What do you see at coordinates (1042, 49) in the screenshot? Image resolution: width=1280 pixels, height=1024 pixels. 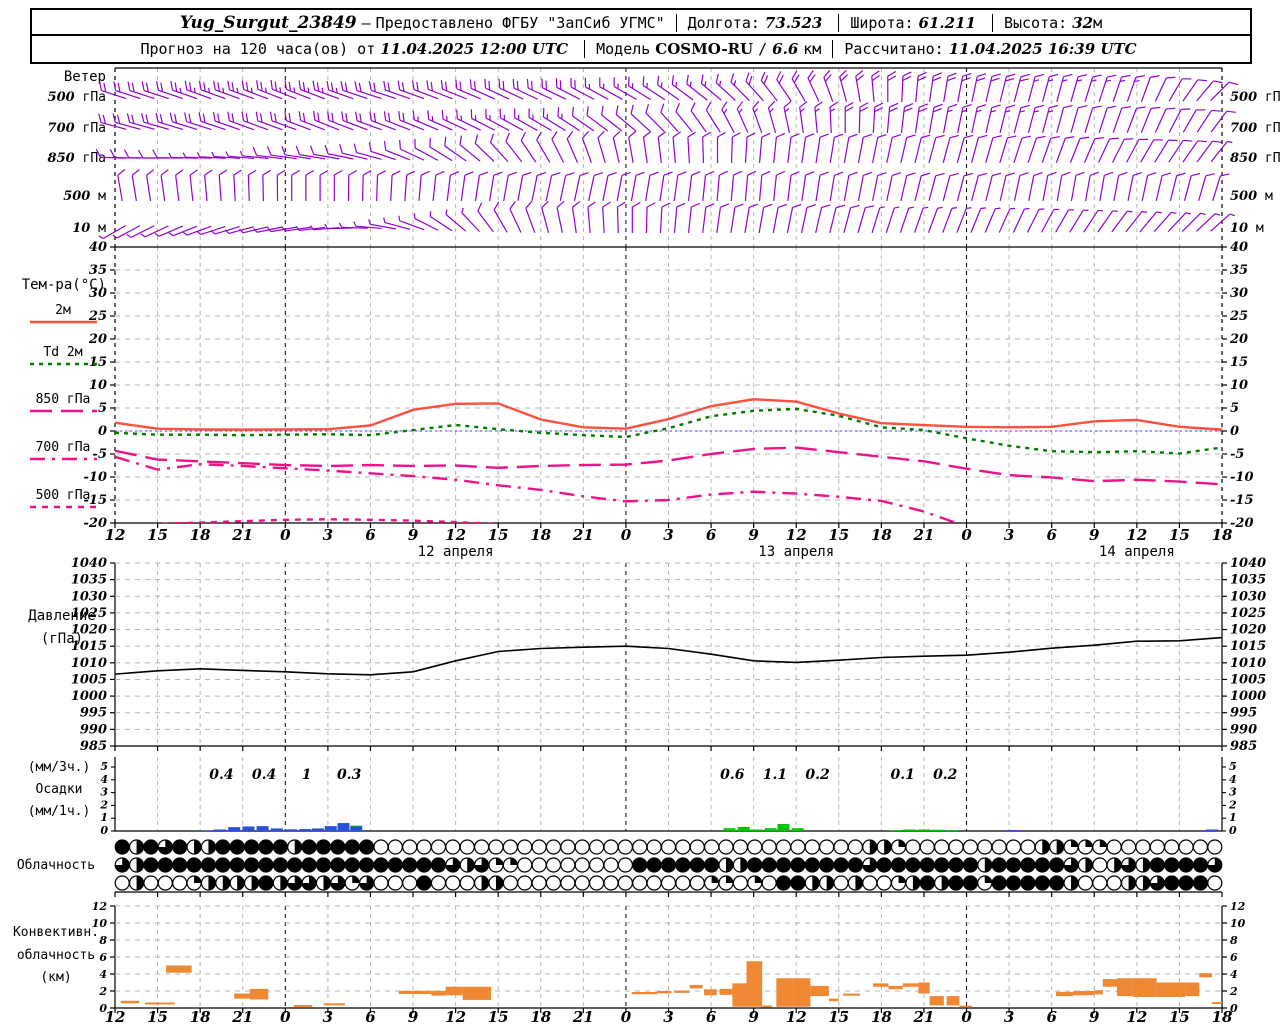 I see `calc-datetime: 11.04.2025 16:39 UTC` at bounding box center [1042, 49].